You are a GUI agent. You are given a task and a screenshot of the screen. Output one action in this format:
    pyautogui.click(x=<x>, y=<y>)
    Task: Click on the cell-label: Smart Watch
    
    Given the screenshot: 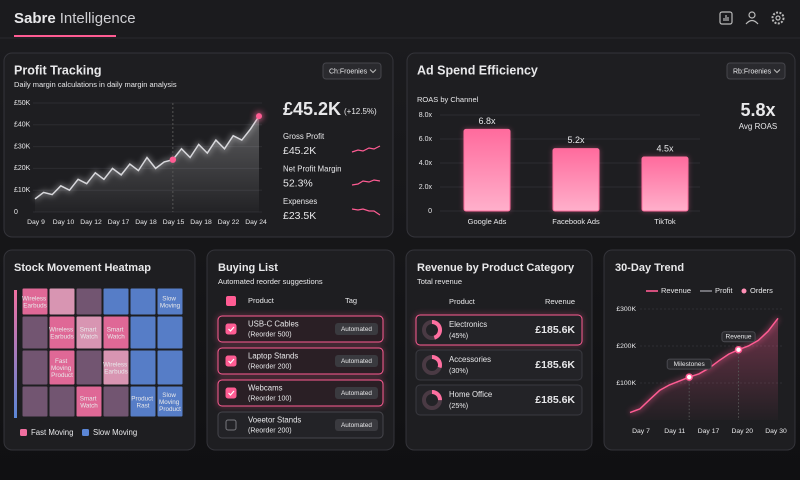 What is the action you would take?
    pyautogui.click(x=116, y=333)
    